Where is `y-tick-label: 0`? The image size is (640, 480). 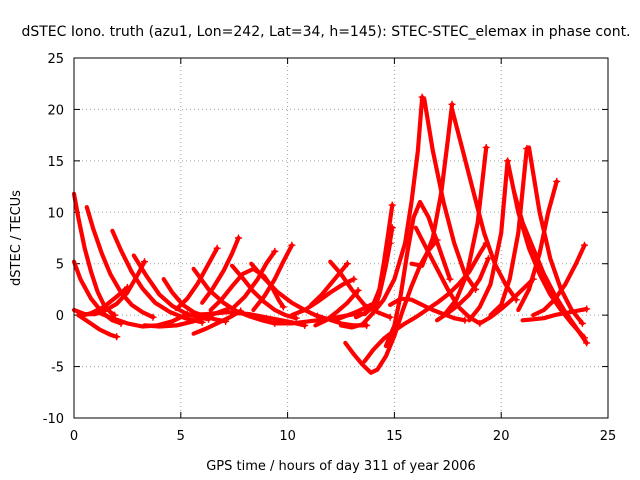
y-tick-label: 0 is located at coordinates (60, 316).